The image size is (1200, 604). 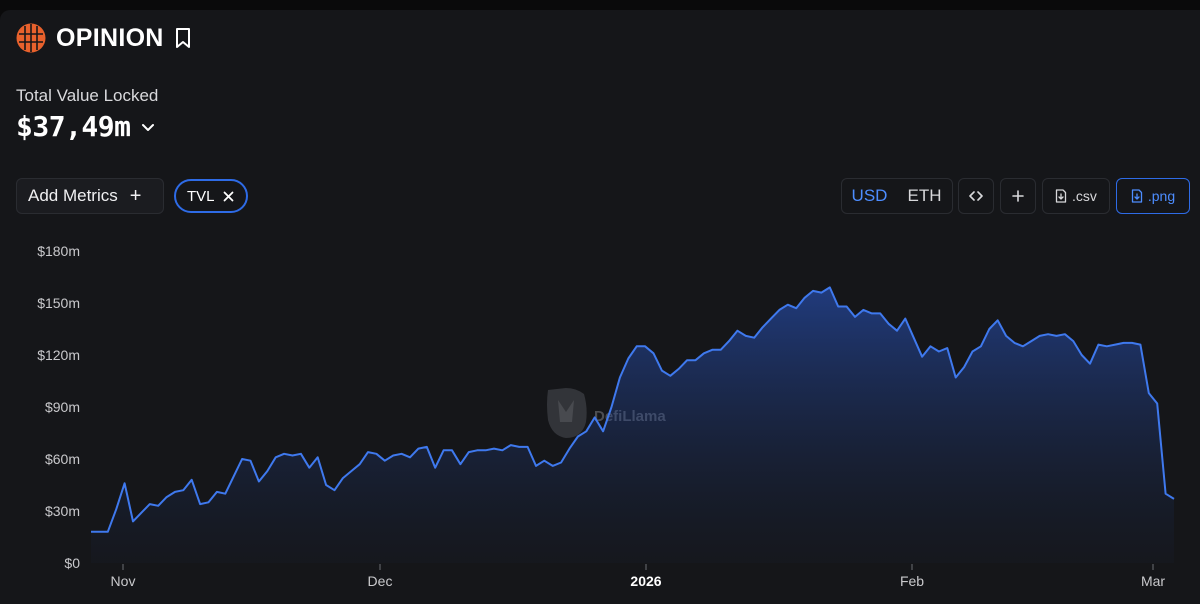 I want to click on add-metrics-label: Add Metrics, so click(x=73, y=195).